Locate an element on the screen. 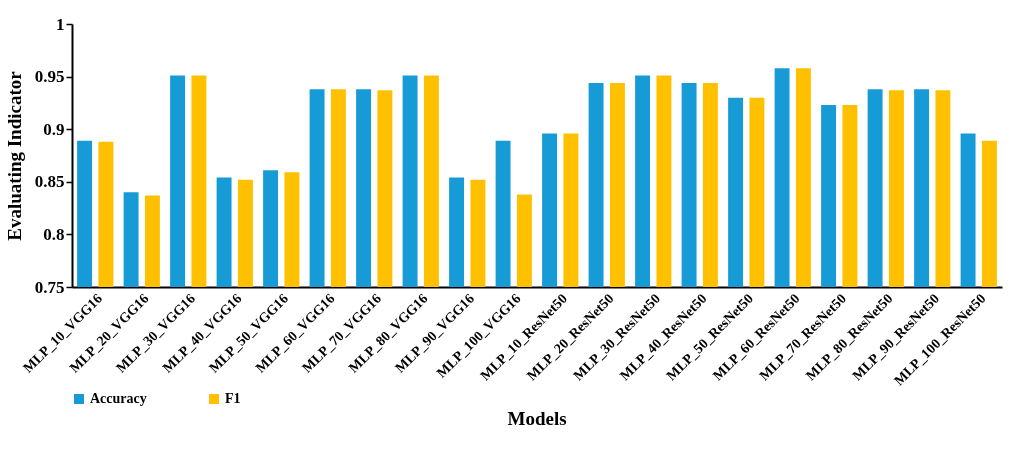 The height and width of the screenshot is (452, 1032). legend-label: Accuracy is located at coordinates (118, 398).